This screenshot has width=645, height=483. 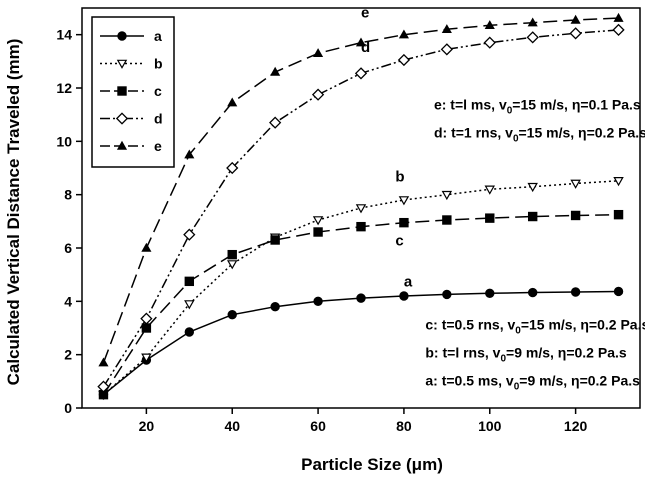 What do you see at coordinates (68, 301) in the screenshot?
I see `y-tick-label: 4` at bounding box center [68, 301].